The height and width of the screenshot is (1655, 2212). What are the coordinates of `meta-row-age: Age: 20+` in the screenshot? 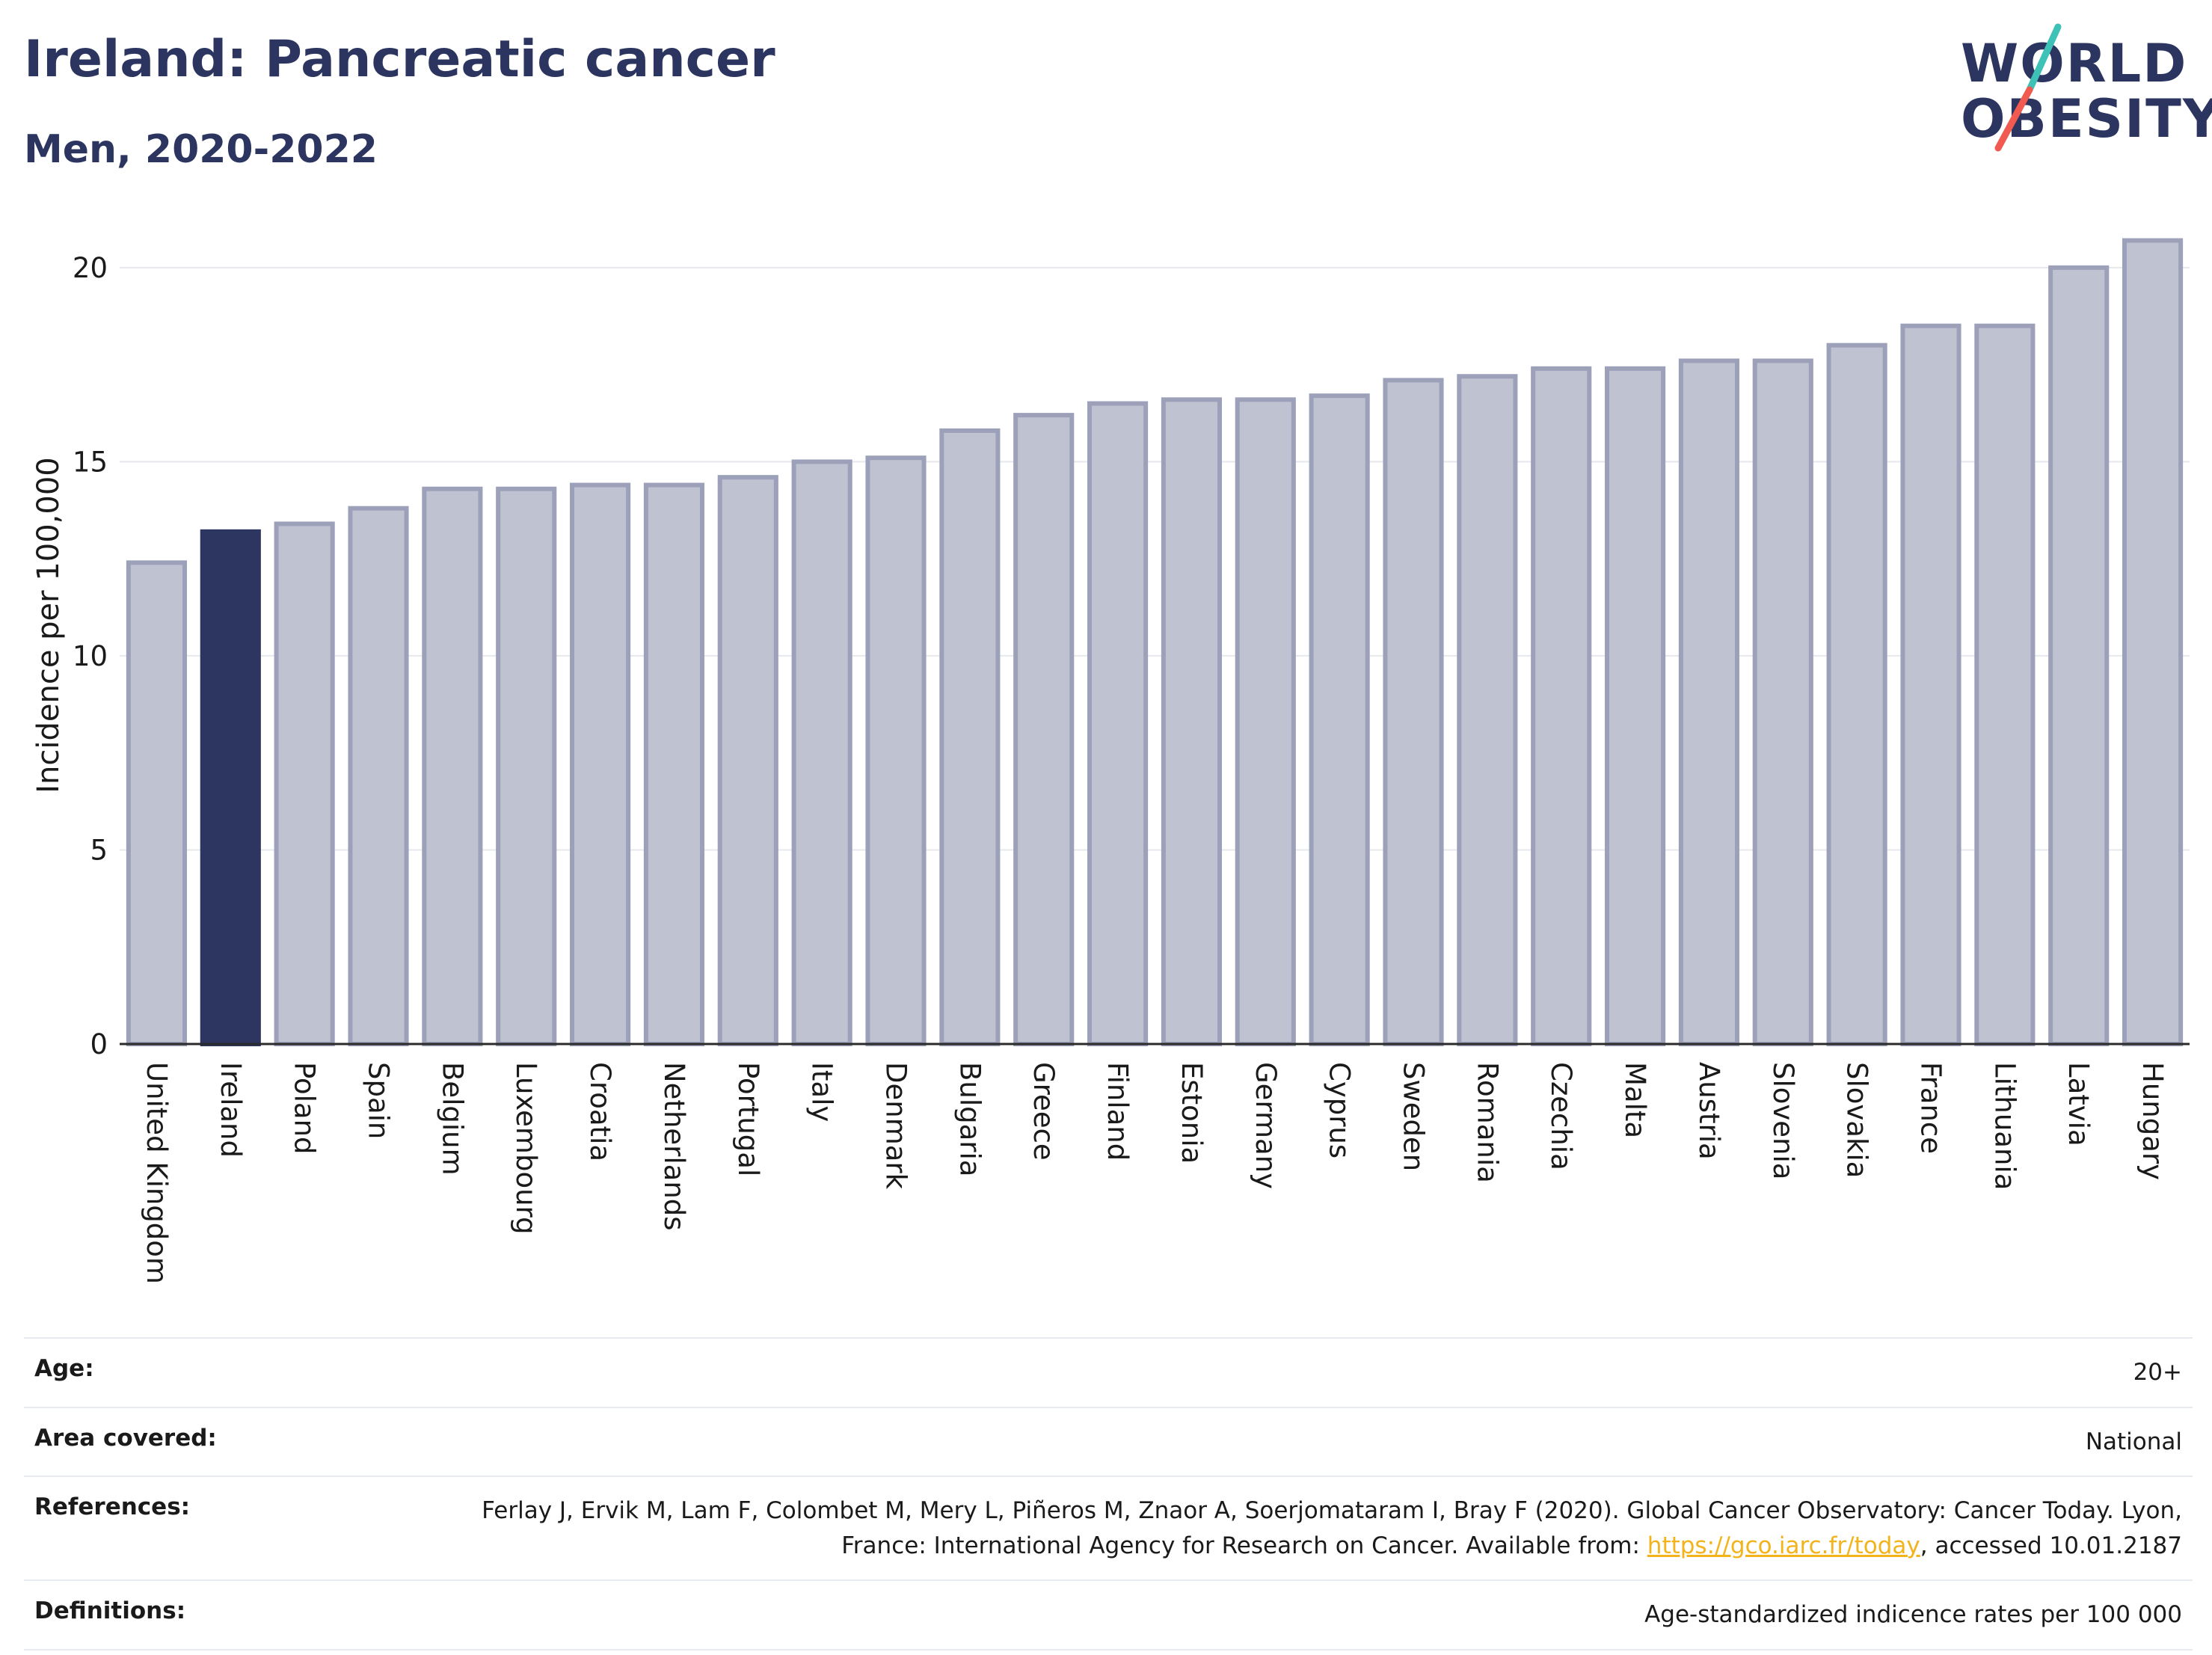 It's located at (1108, 1372).